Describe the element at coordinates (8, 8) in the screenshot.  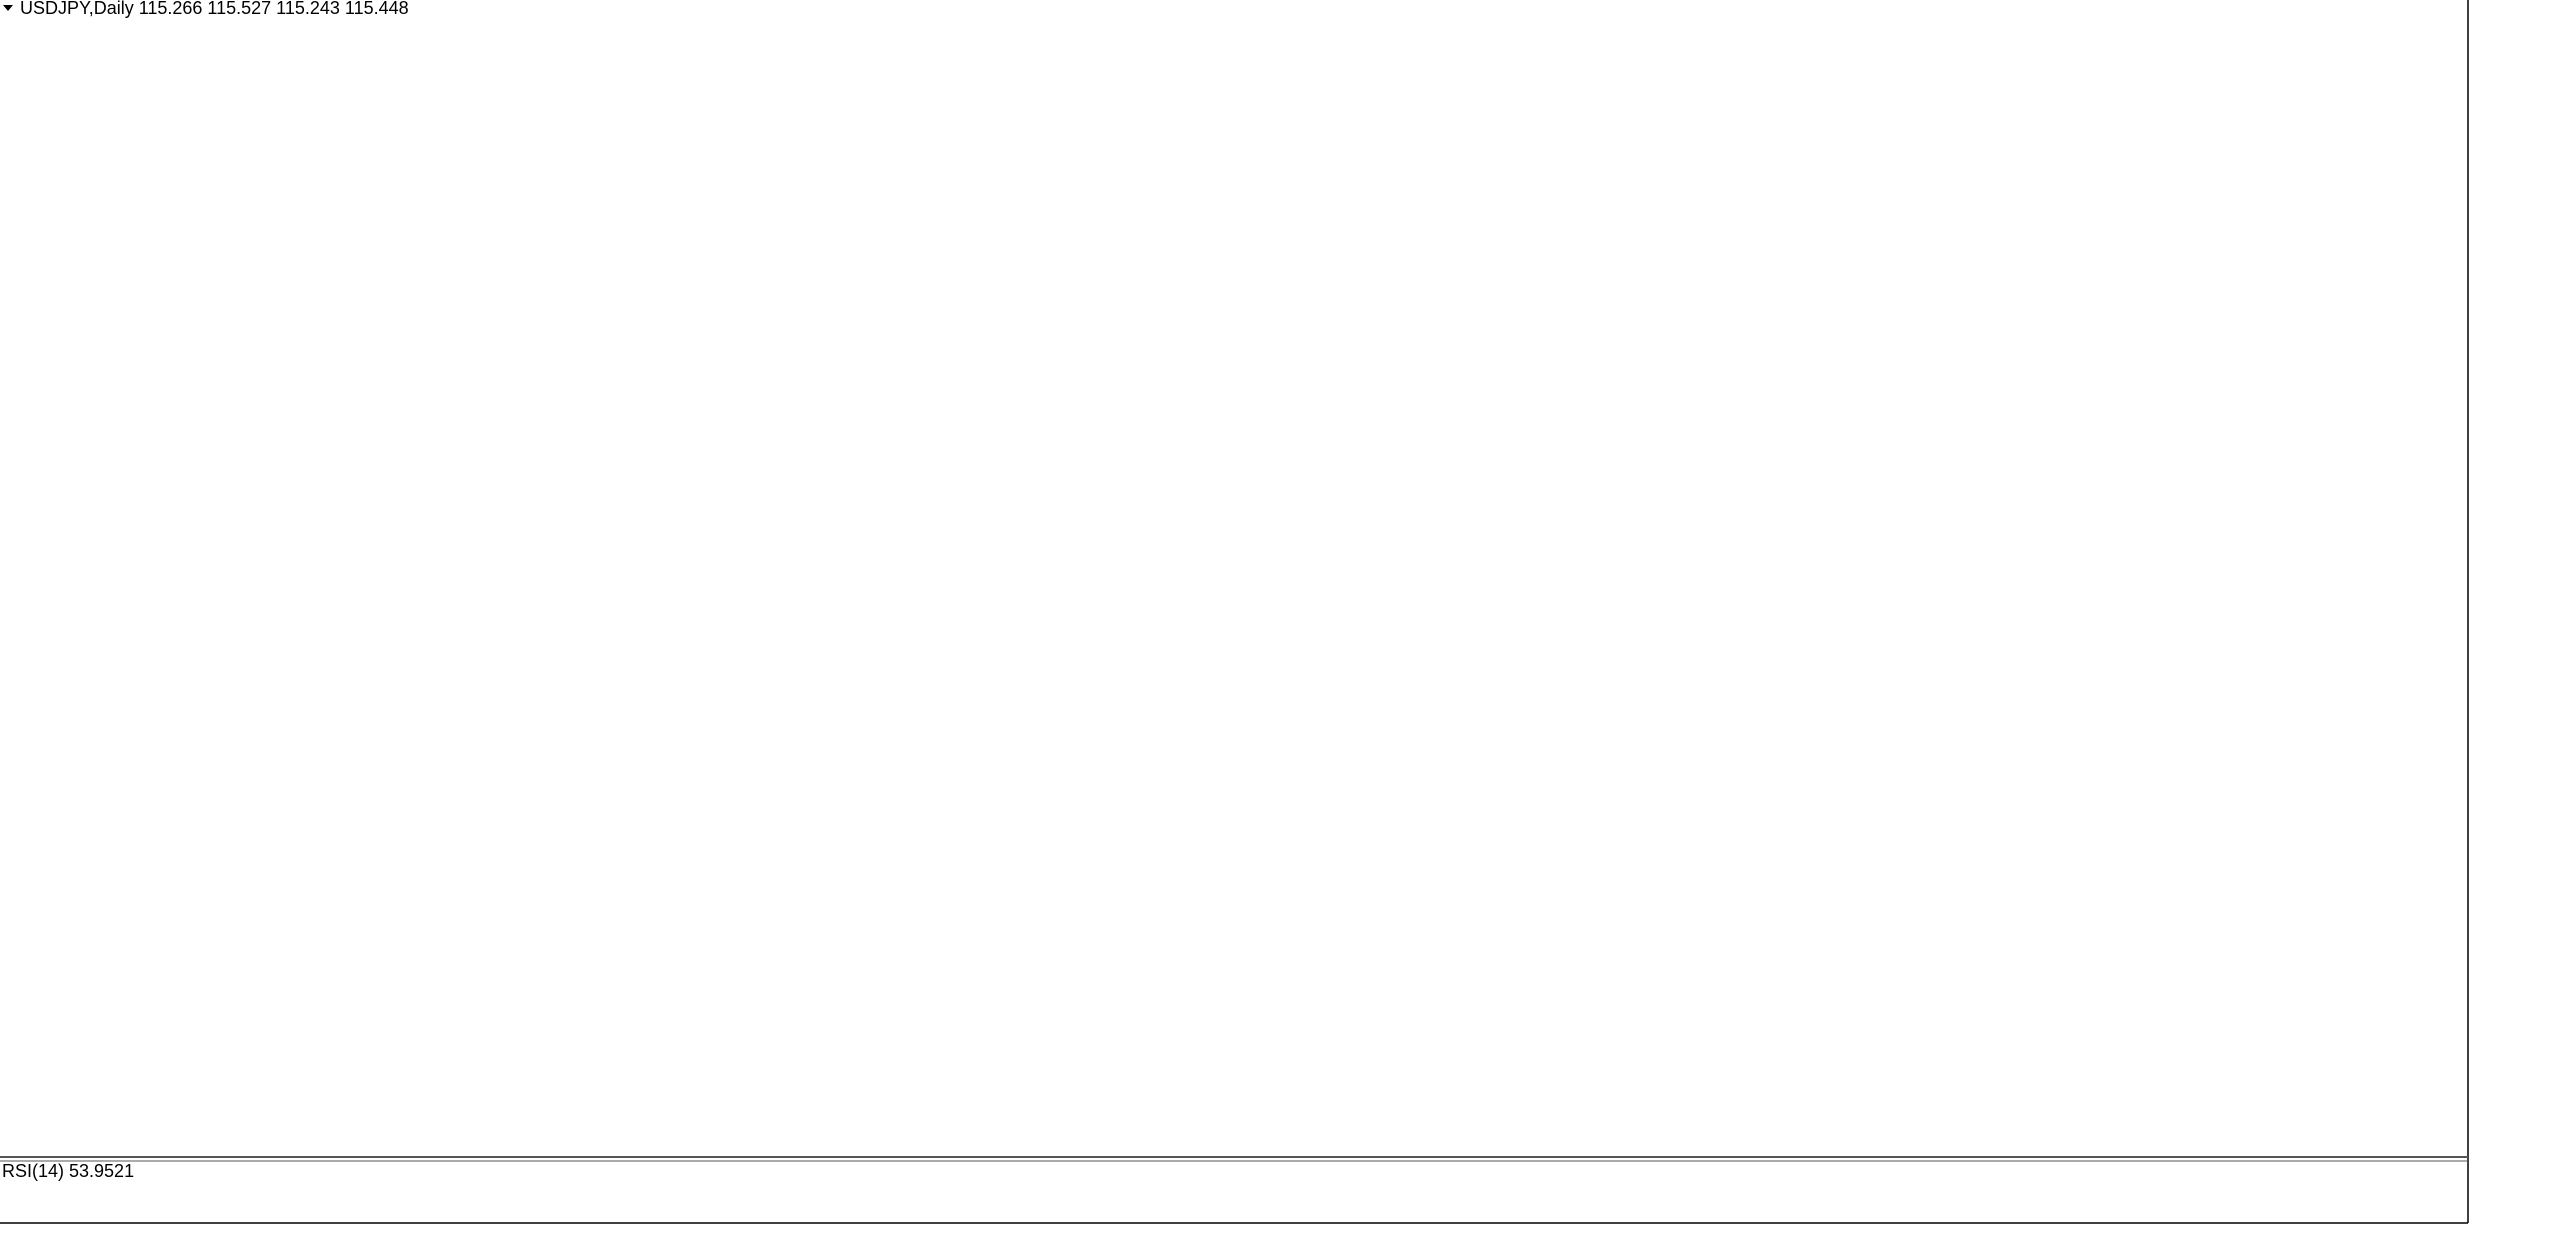
I see `menu-arrow` at that location.